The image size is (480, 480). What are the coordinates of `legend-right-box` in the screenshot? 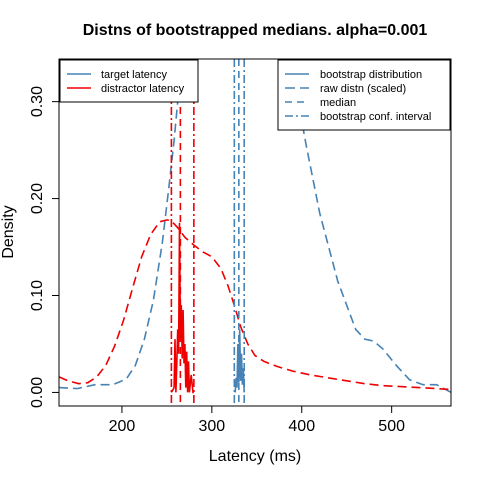 It's located at (364, 95).